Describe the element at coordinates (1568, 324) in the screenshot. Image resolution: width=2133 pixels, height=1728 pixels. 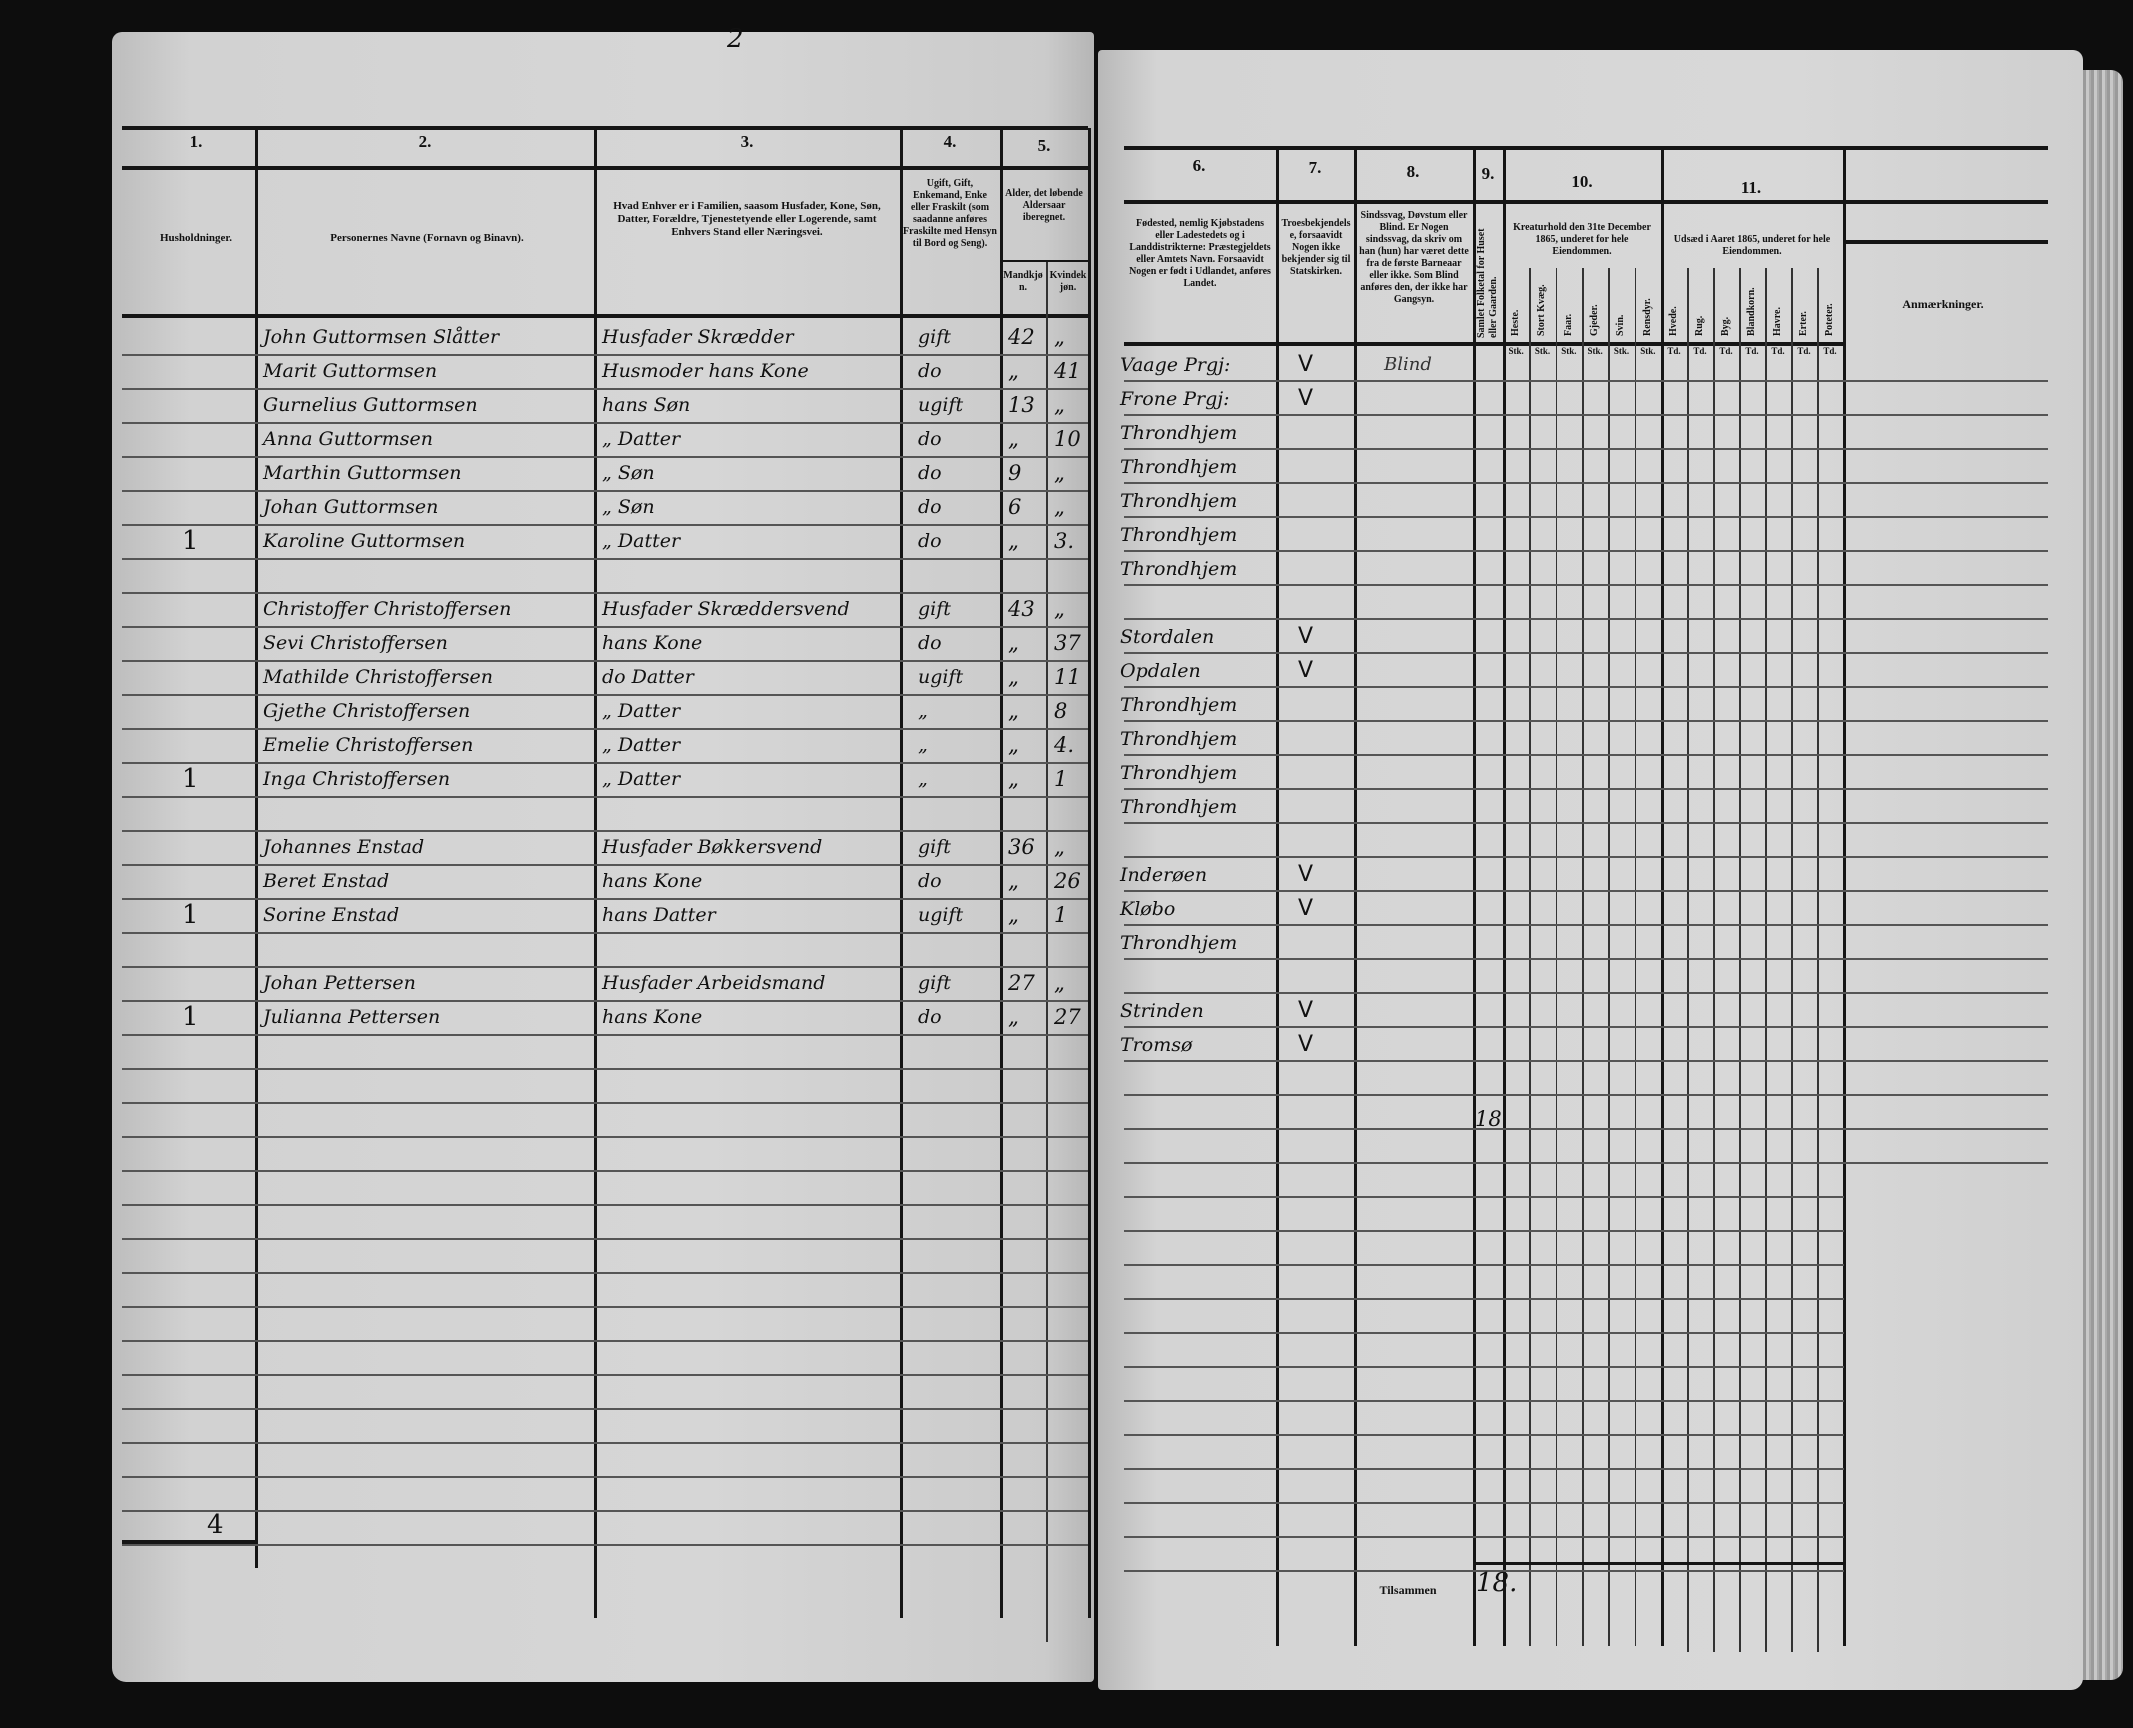
I see `livestock-column-header: Faar.` at that location.